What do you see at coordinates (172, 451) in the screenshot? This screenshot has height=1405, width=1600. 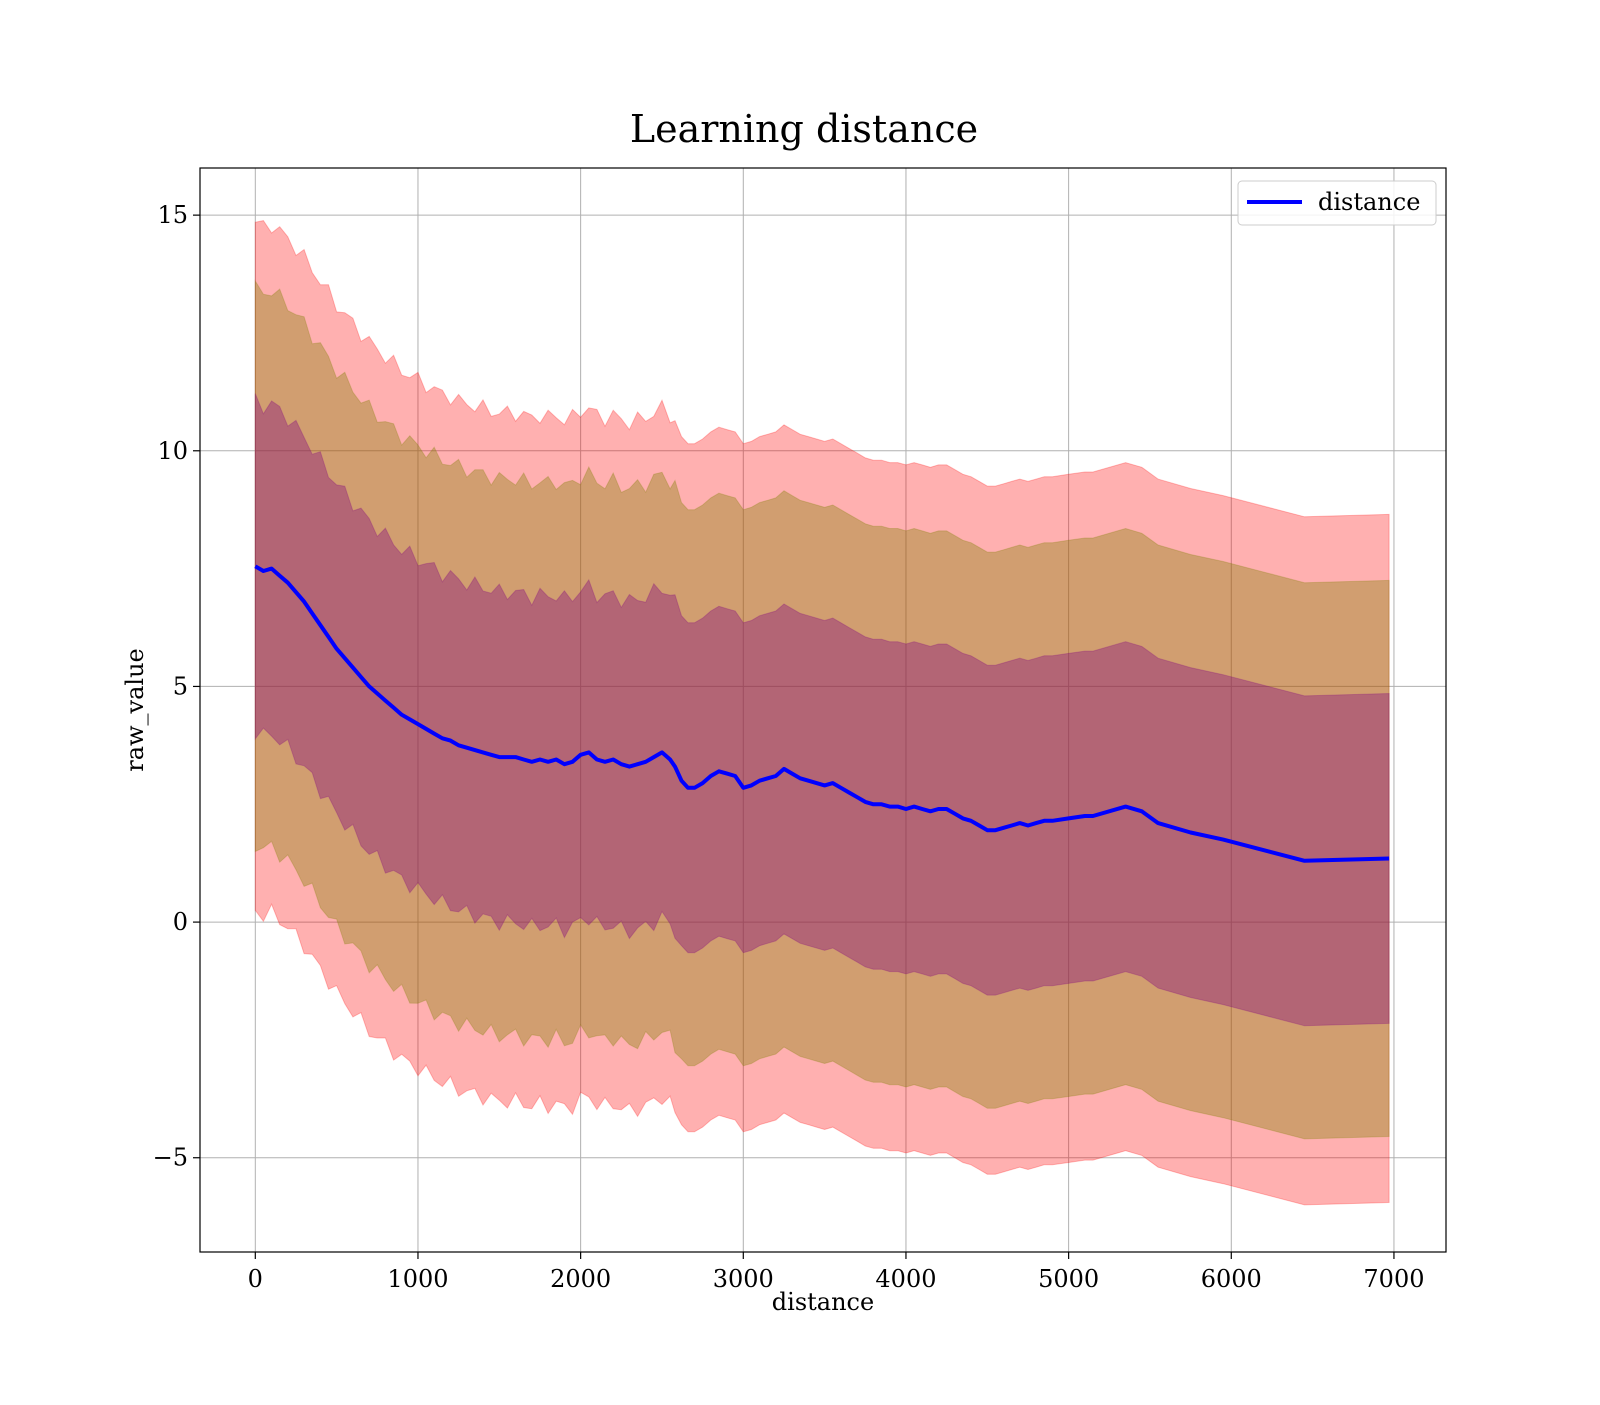 I see `y-tick-label: 10` at bounding box center [172, 451].